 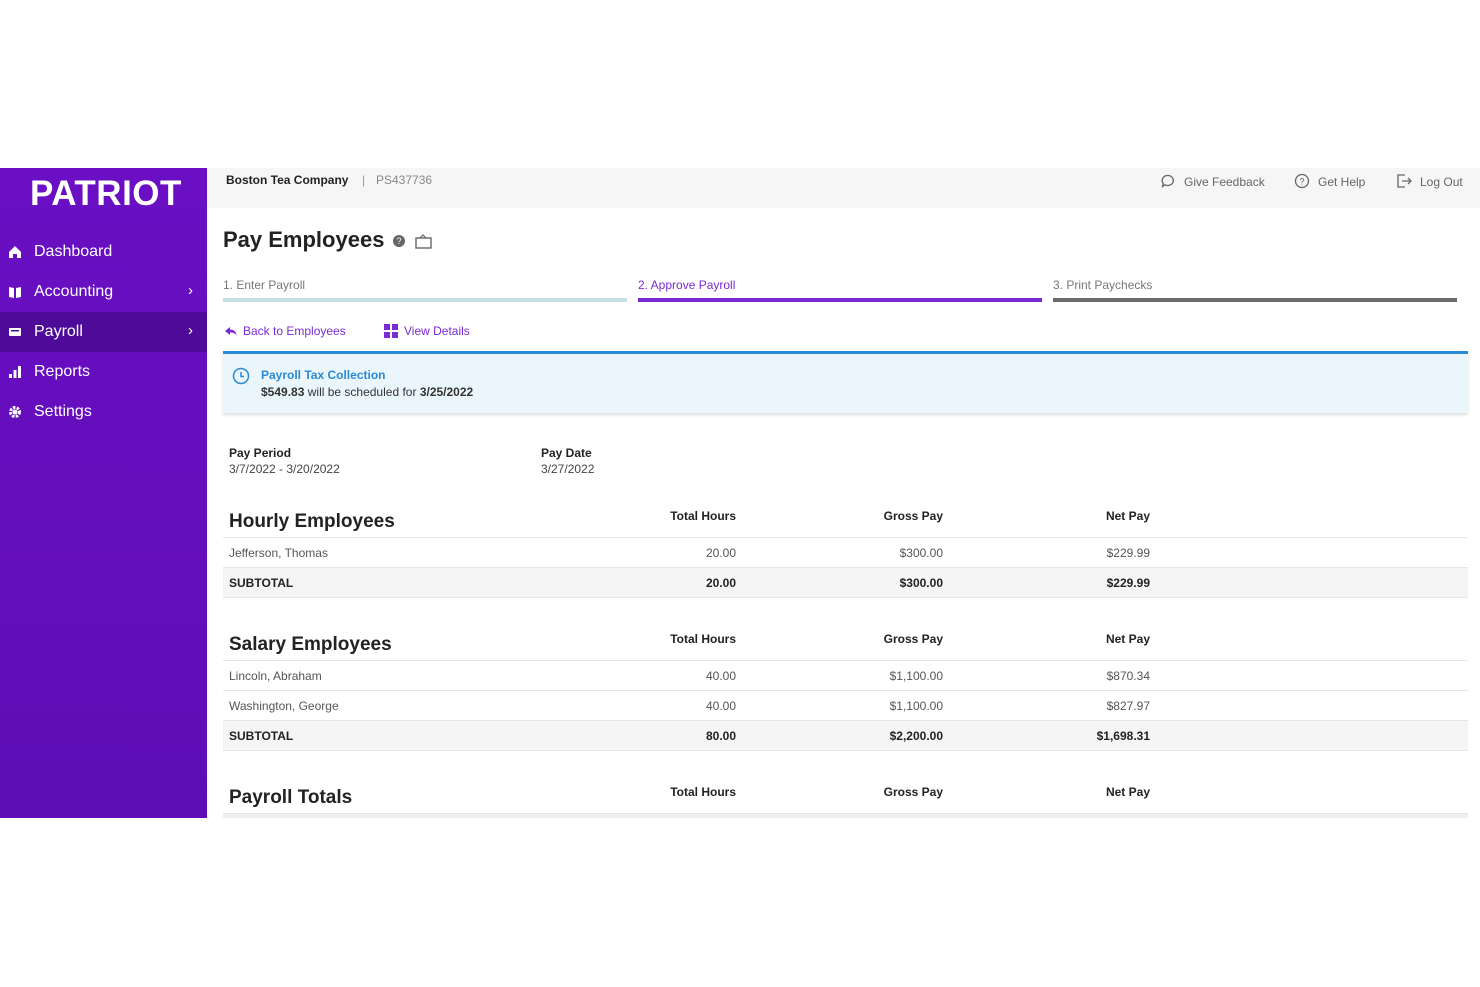 I want to click on employee-row: Lincoln, Abraham 40.00 $1,100.00 $870.34, so click(x=845, y=676).